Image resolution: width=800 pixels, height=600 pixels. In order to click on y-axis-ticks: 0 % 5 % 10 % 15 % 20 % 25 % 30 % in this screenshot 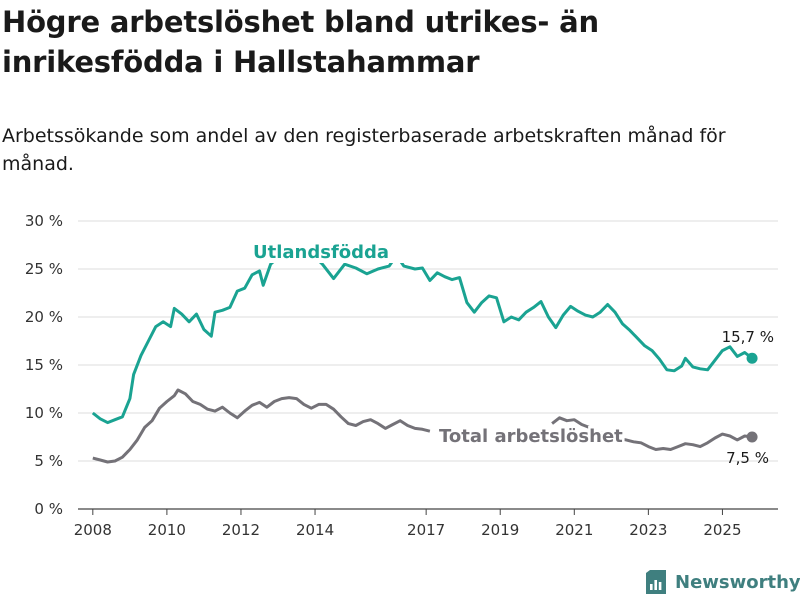, I will do `click(44, 365)`.